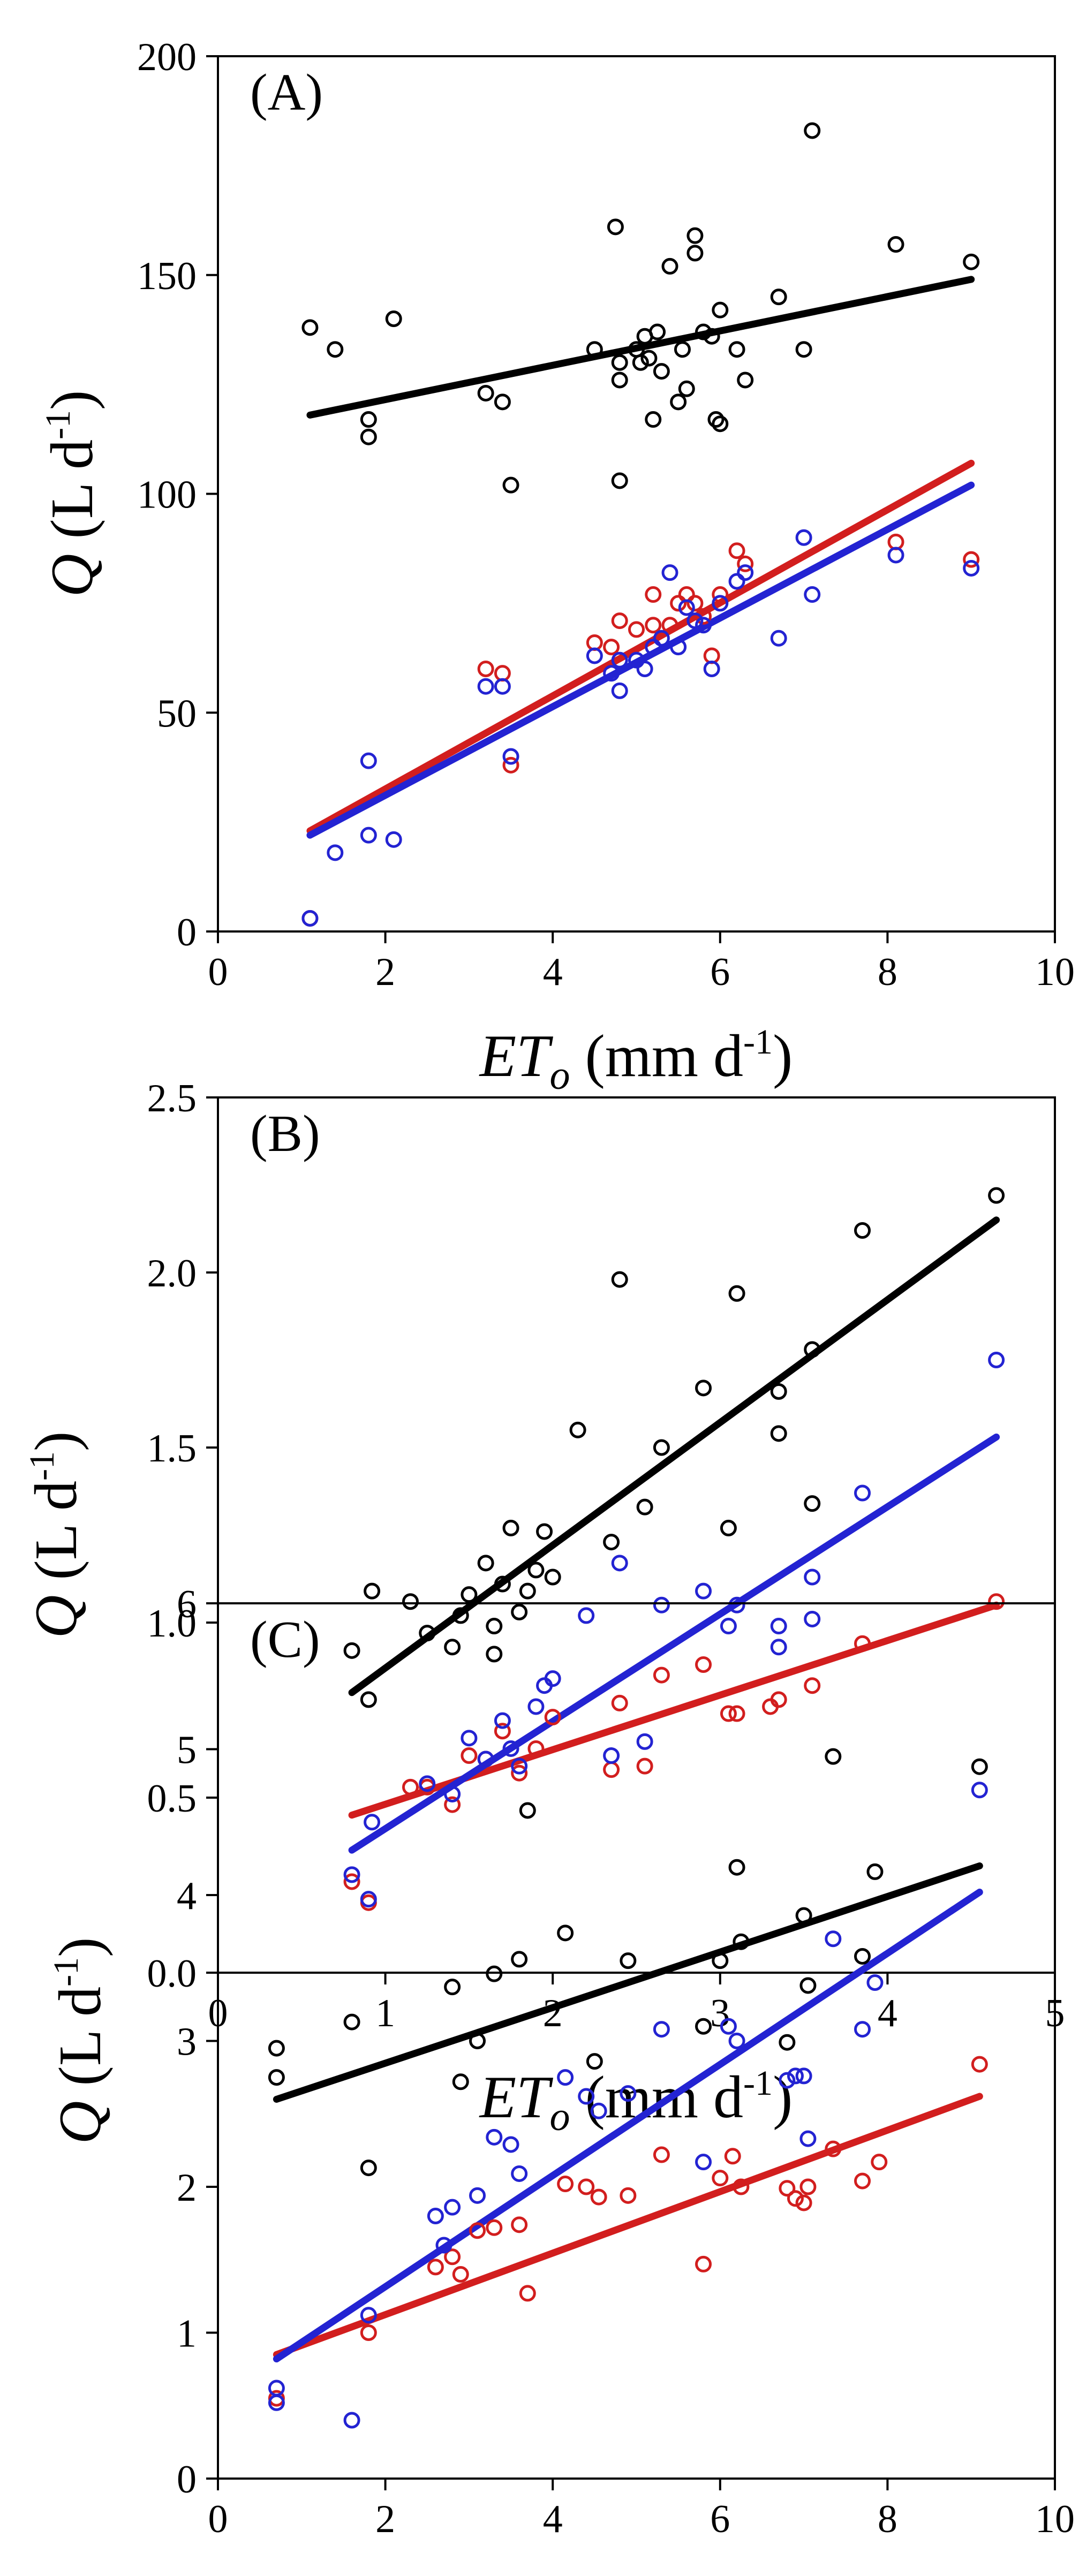 This screenshot has width=1079, height=2576. Describe the element at coordinates (172, 1449) in the screenshot. I see `y-tick-label: 1.5` at that location.